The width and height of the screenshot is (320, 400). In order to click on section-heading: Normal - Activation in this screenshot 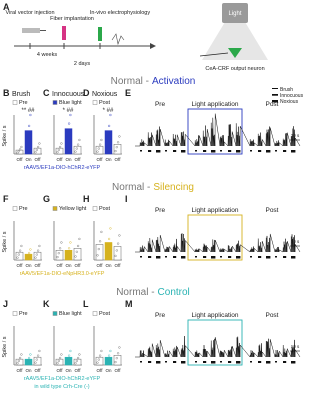, I will do `click(153, 81)`.